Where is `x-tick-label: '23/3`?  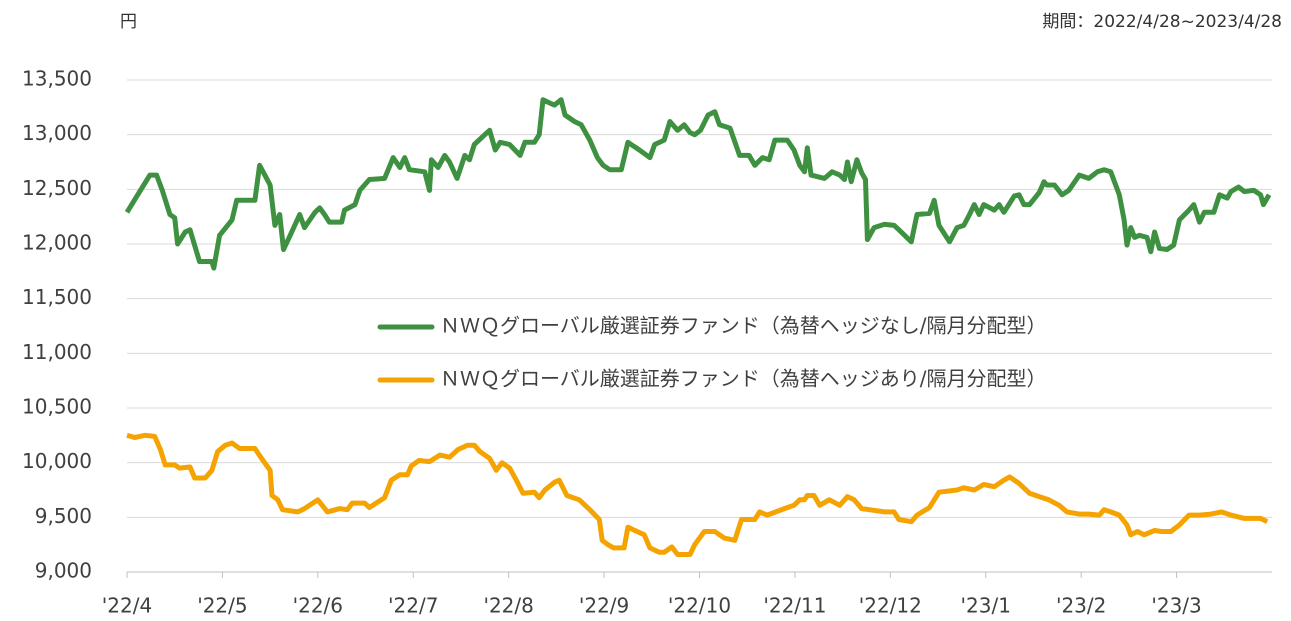
x-tick-label: '23/3 is located at coordinates (1176, 606).